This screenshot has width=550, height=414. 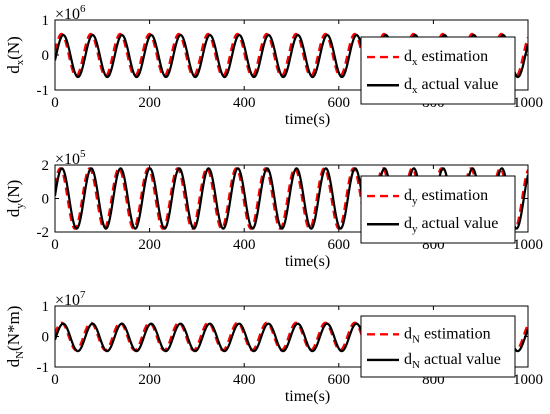 What do you see at coordinates (70, 158) in the screenshot?
I see `y-axis-multiplier: ×10⁵` at bounding box center [70, 158].